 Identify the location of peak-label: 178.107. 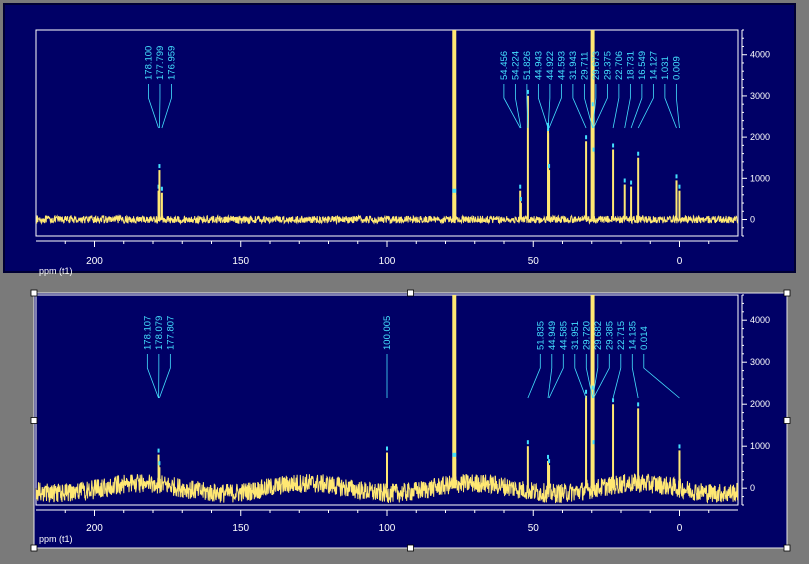
(147, 333).